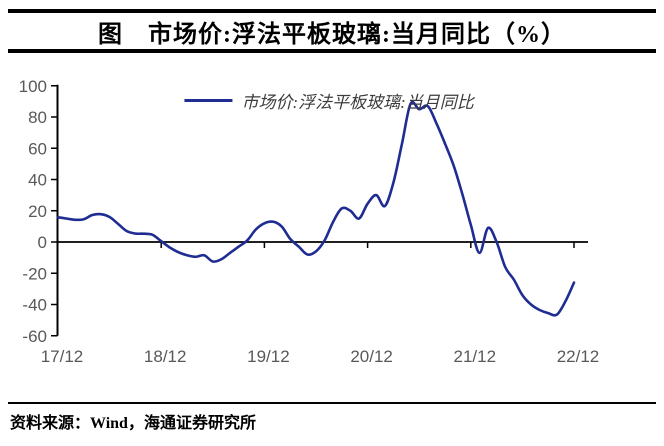 The width and height of the screenshot is (664, 446). Describe the element at coordinates (475, 356) in the screenshot. I see `x-tick-label: 21/12` at that location.